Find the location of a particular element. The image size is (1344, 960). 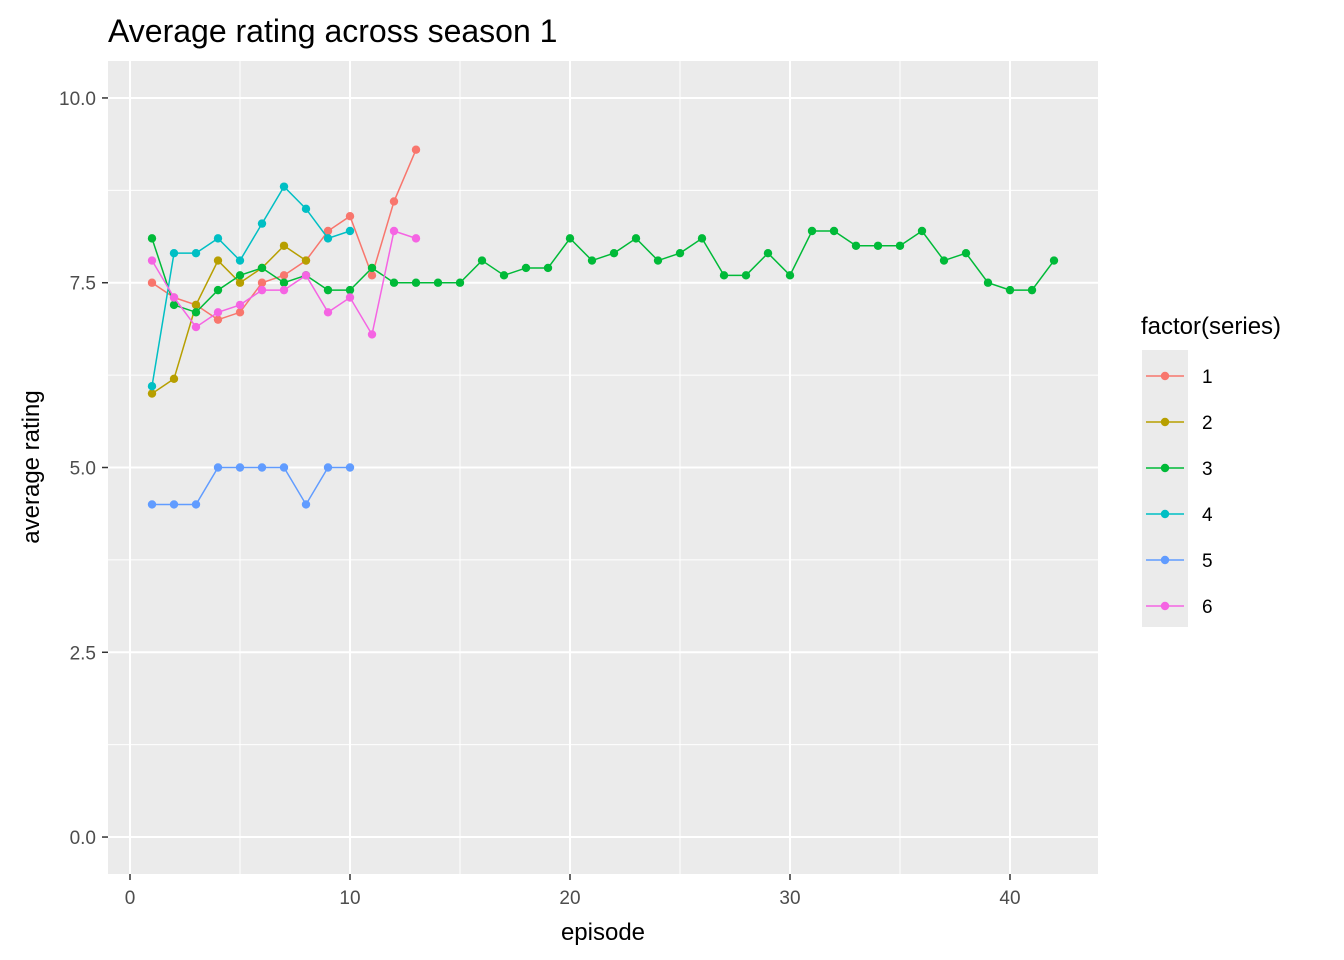

legend-label: 6 is located at coordinates (1207, 607).